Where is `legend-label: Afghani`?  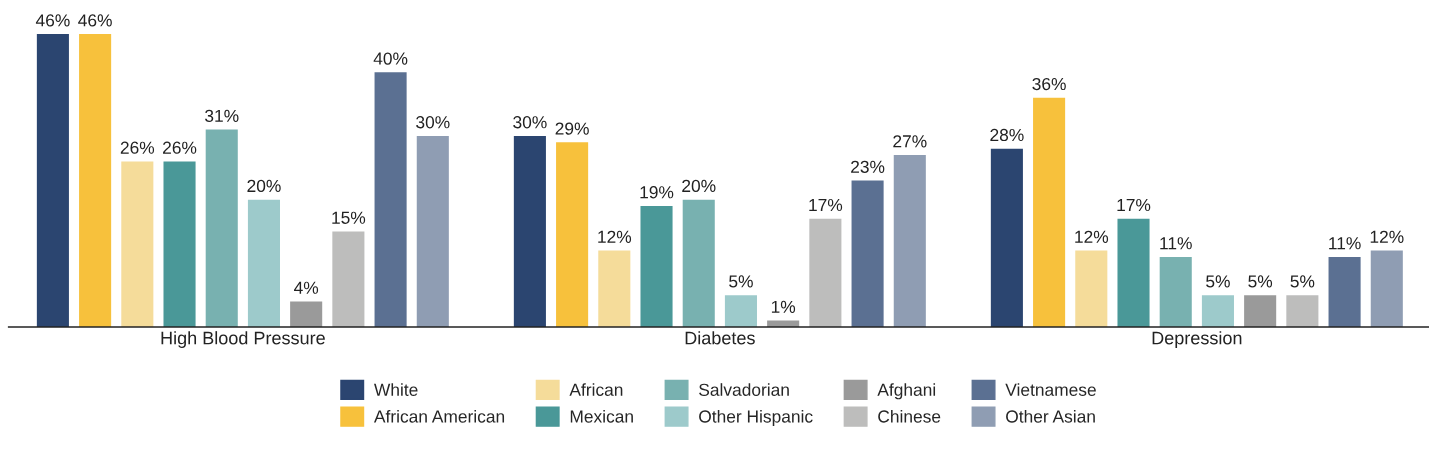 legend-label: Afghani is located at coordinates (906, 391).